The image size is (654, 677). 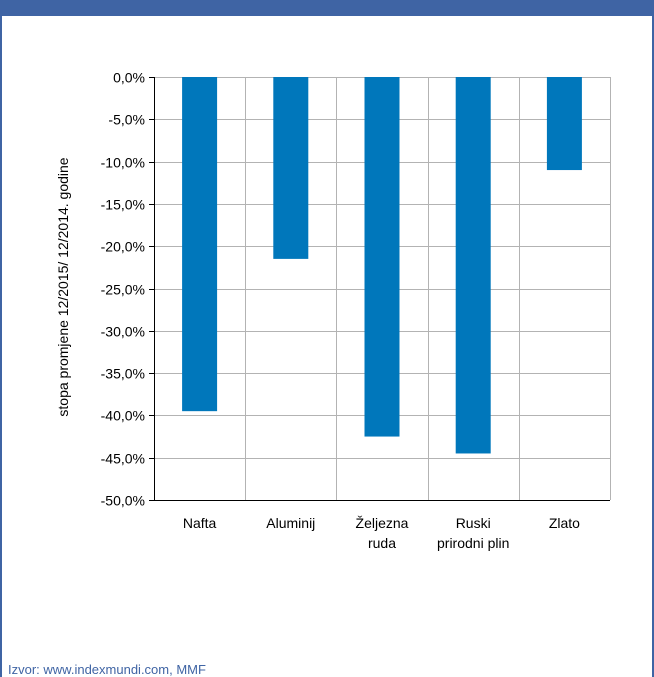 What do you see at coordinates (473, 533) in the screenshot?
I see `x-tick-label: Ruski prirodni plin` at bounding box center [473, 533].